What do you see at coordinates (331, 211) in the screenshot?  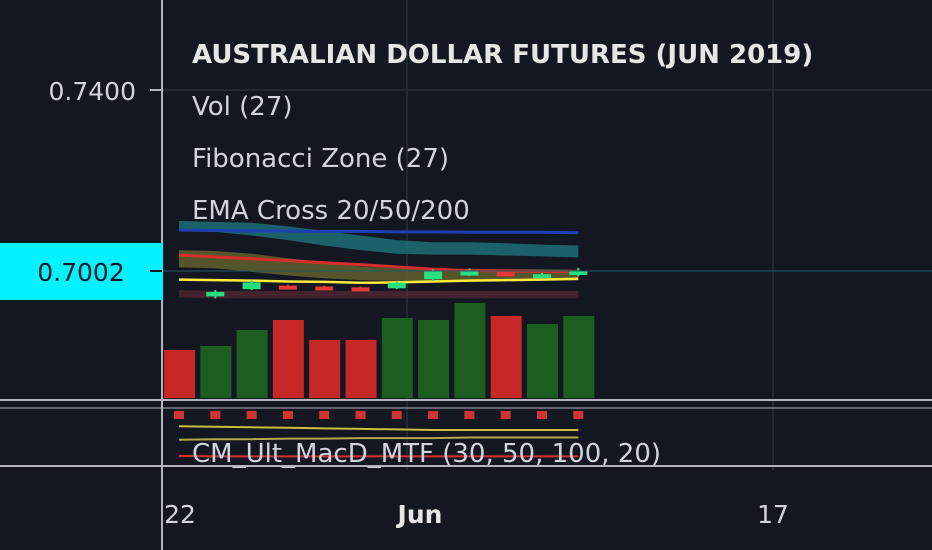 I see `legend-ema: EMA Cross 20/50/200` at bounding box center [331, 211].